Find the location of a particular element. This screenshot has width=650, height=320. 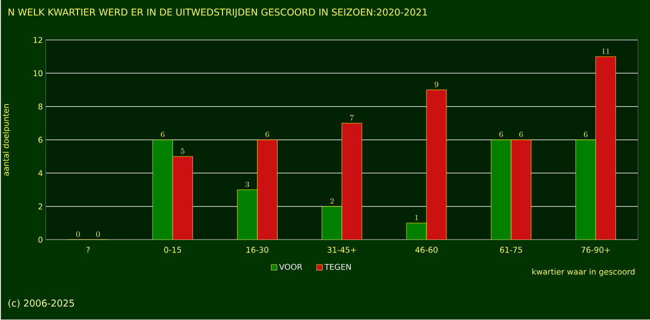

chart-title: N WELK KWARTIER WERD ER IN DE UITWEDSTRIJDEN GESCOORD IN SEIZOEN:2020-2021 is located at coordinates (217, 13).